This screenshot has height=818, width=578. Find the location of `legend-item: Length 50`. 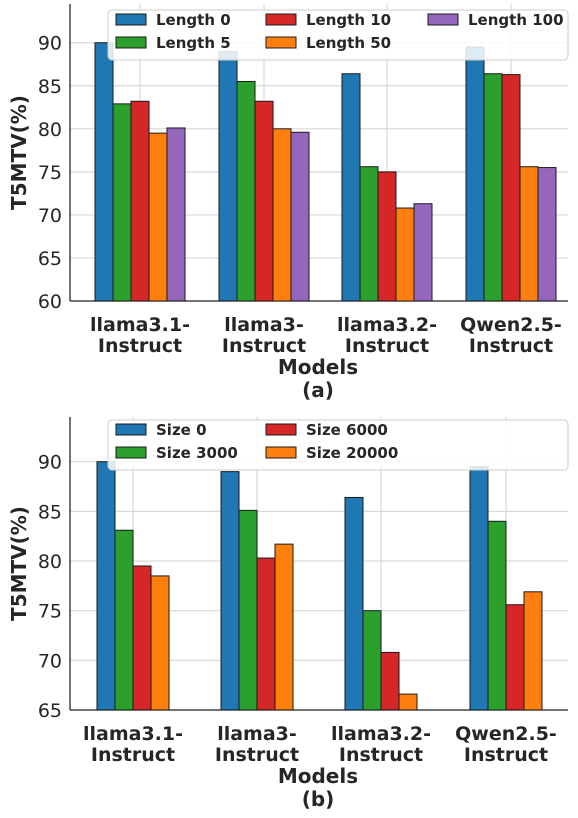

legend-item: Length 50 is located at coordinates (328, 43).